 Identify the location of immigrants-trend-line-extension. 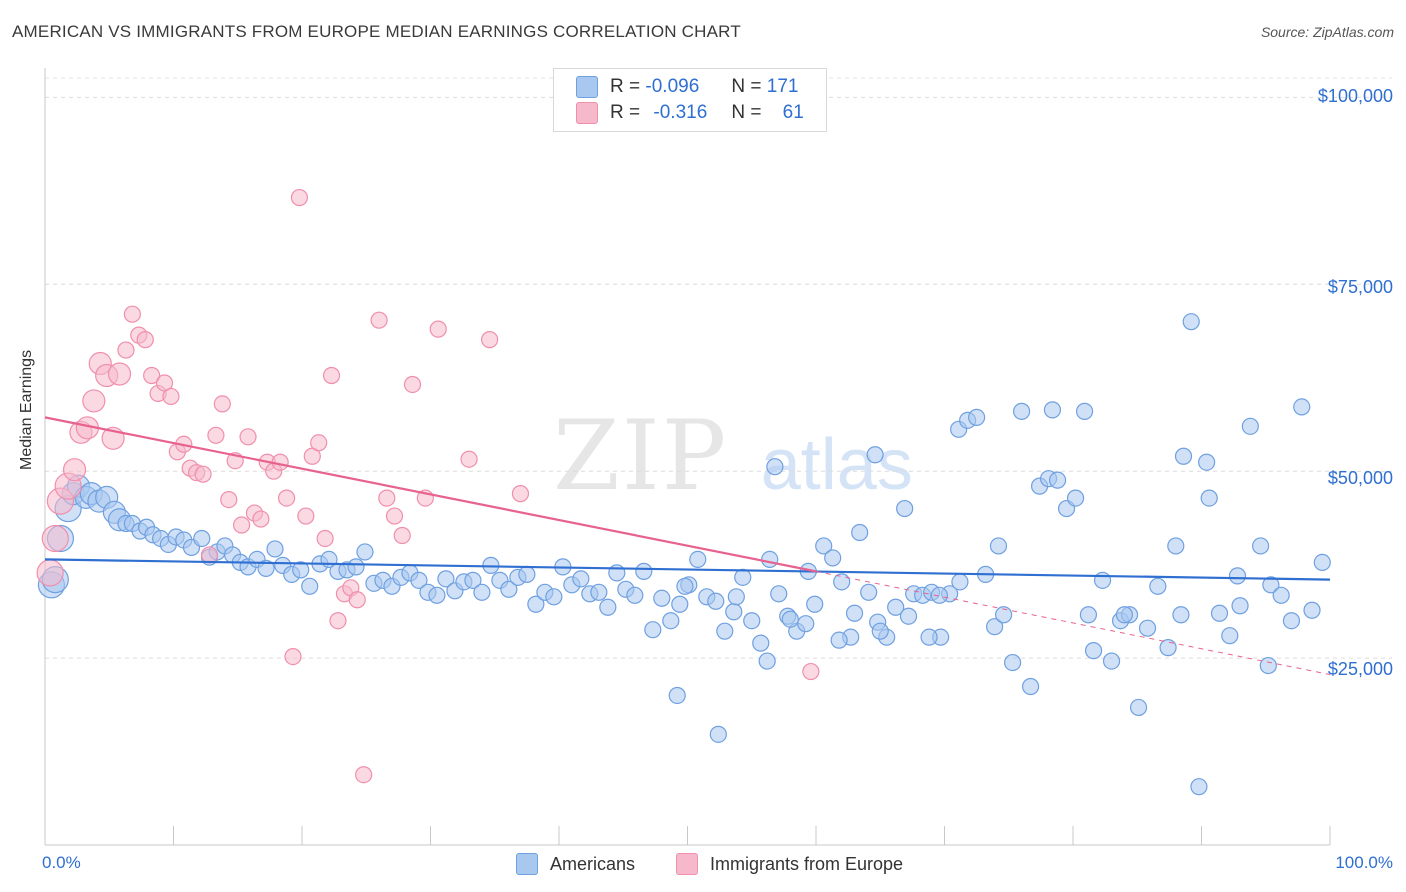
(1073, 623).